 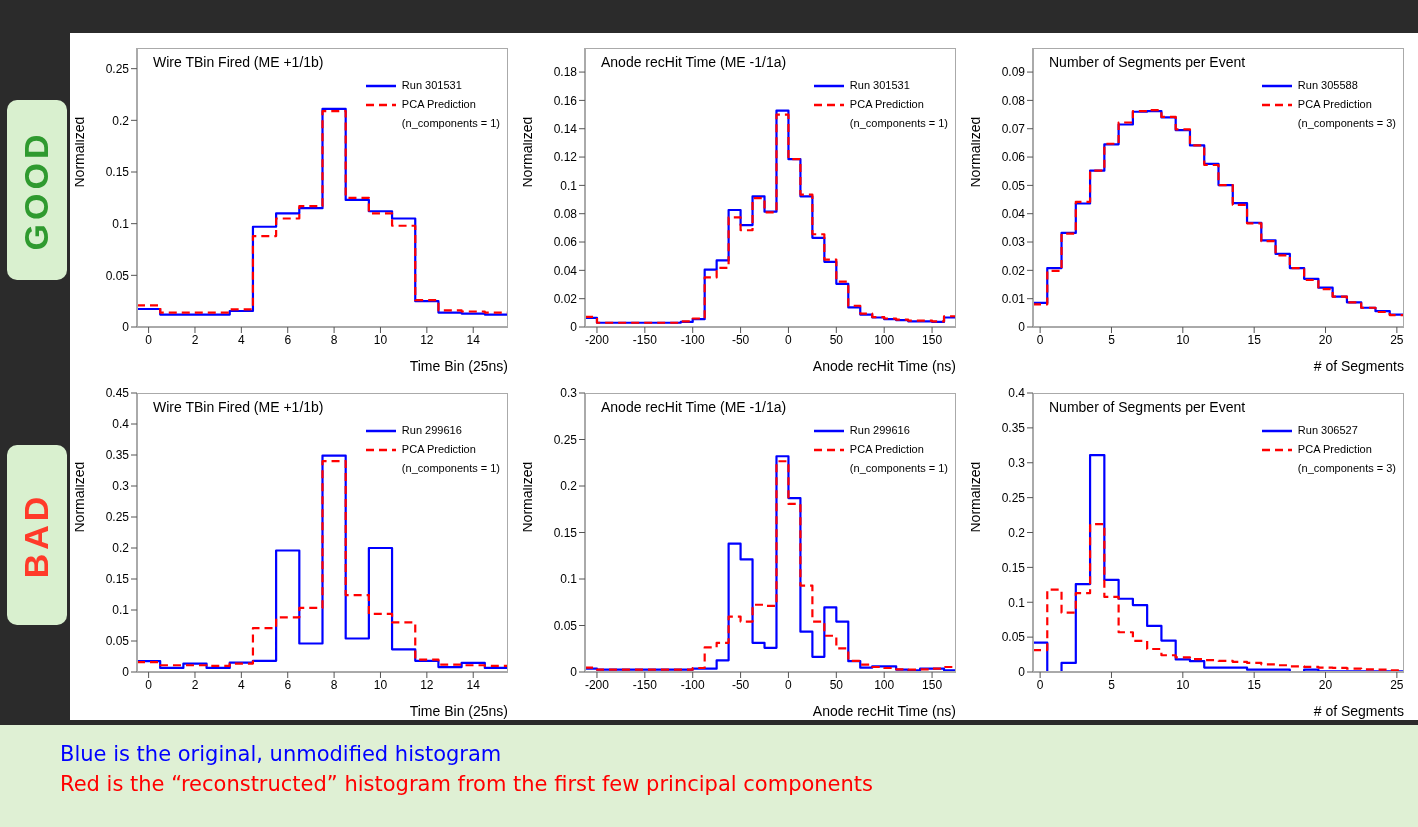 I want to click on sticky-note: BAD, so click(x=37, y=535).